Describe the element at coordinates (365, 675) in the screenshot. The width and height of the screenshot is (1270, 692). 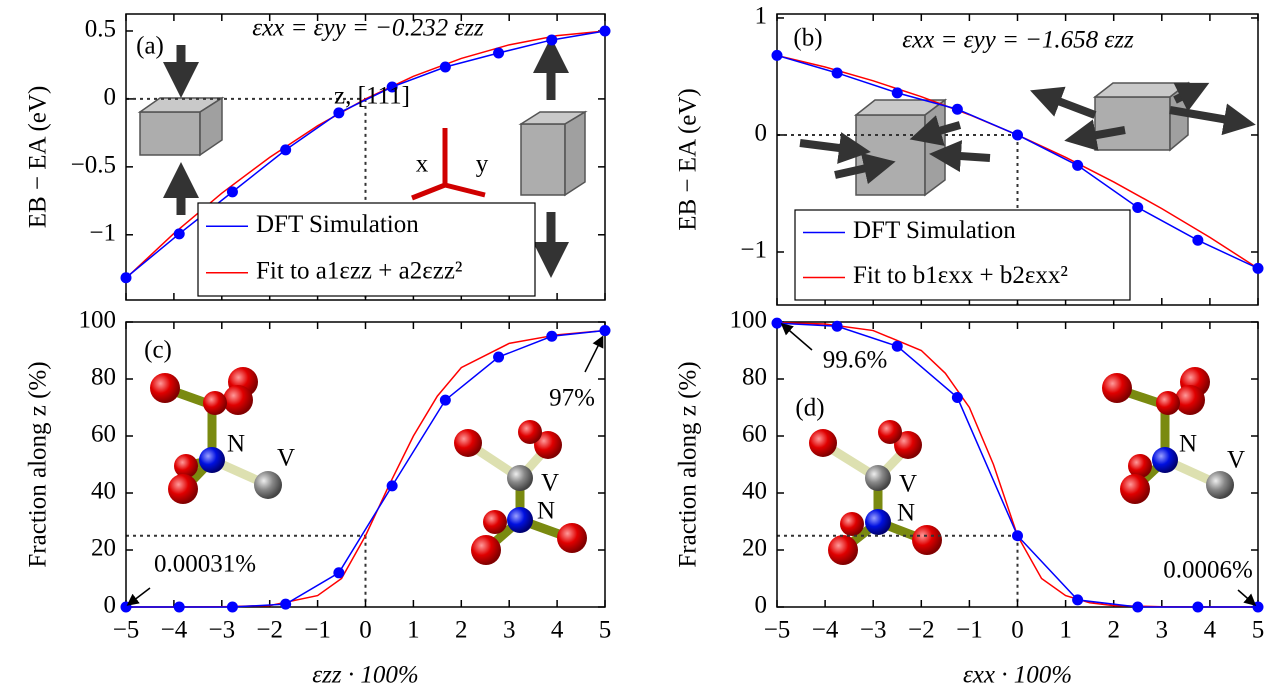
I see `x-axis-label: εzz · 100%` at that location.